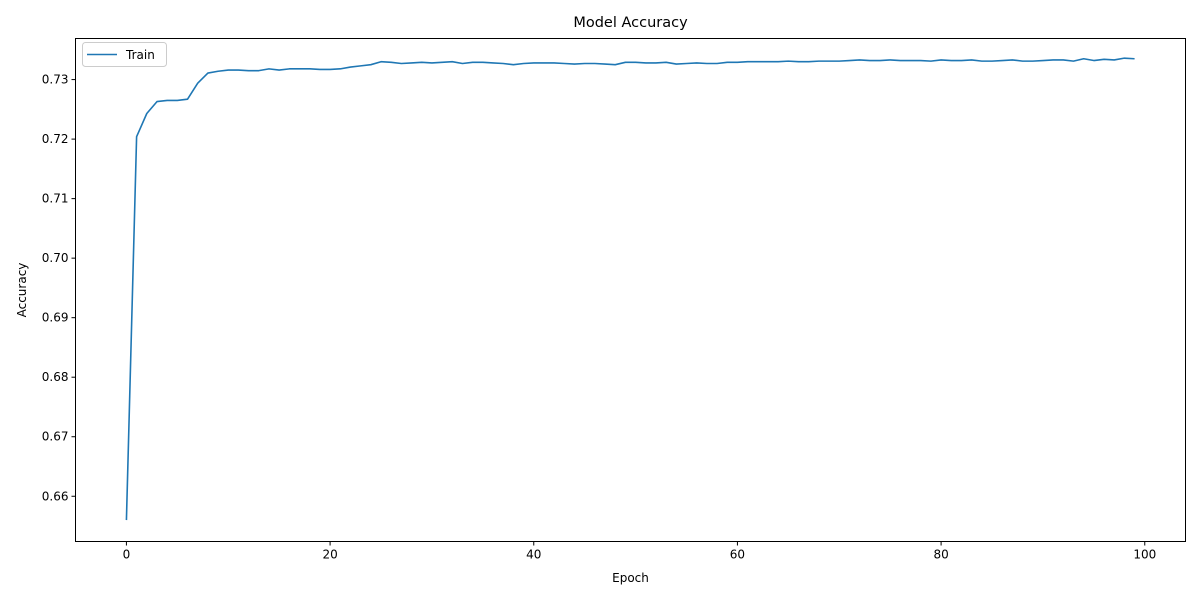 This screenshot has width=1200, height=604. Describe the element at coordinates (630, 23) in the screenshot. I see `chart-title: Model Accuracy` at that location.